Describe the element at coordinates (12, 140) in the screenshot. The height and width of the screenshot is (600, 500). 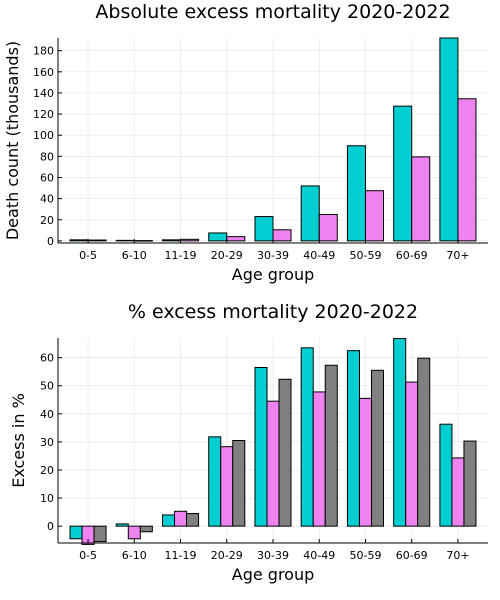
I see `y-axis-label: Death count (thousands)` at that location.